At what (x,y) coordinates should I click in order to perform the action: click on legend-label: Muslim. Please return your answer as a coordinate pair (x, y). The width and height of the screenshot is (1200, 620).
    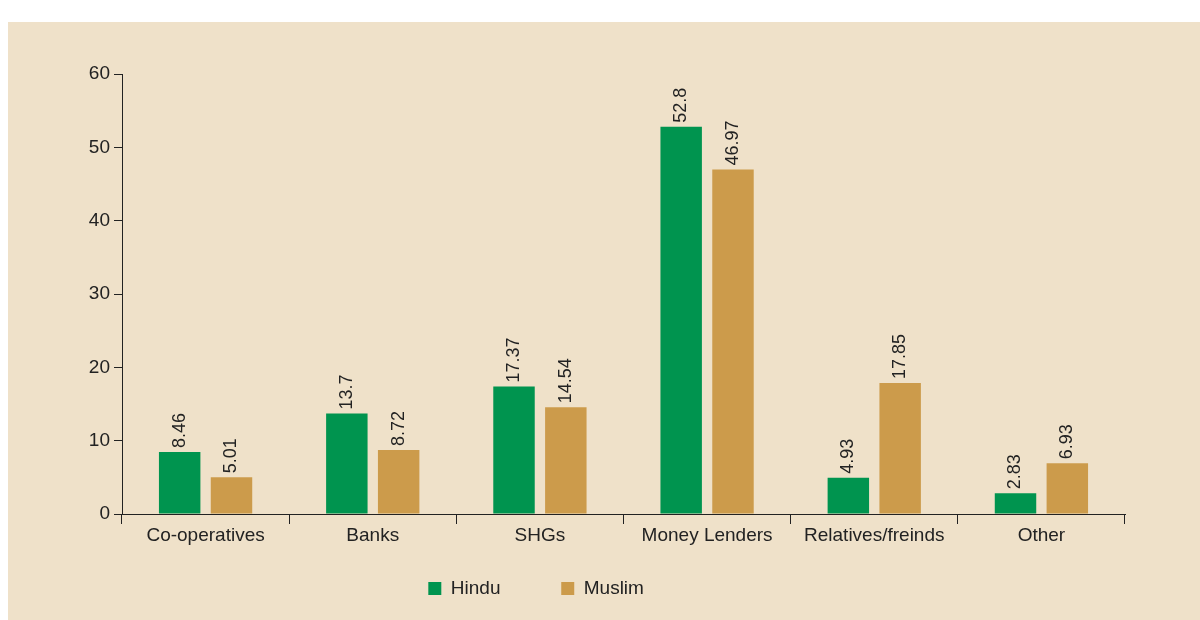
    Looking at the image, I should click on (640, 587).